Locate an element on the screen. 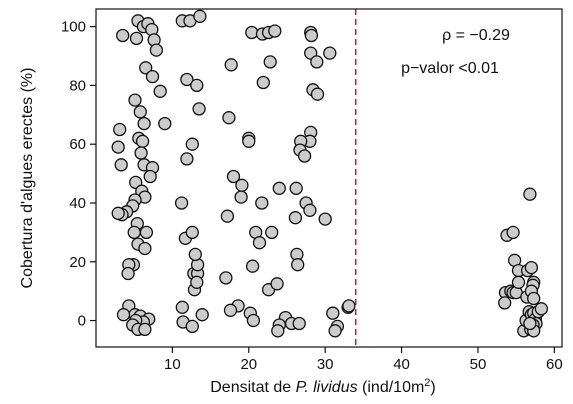 This screenshot has width=573, height=404. x-tick-label: 20 is located at coordinates (248, 364).